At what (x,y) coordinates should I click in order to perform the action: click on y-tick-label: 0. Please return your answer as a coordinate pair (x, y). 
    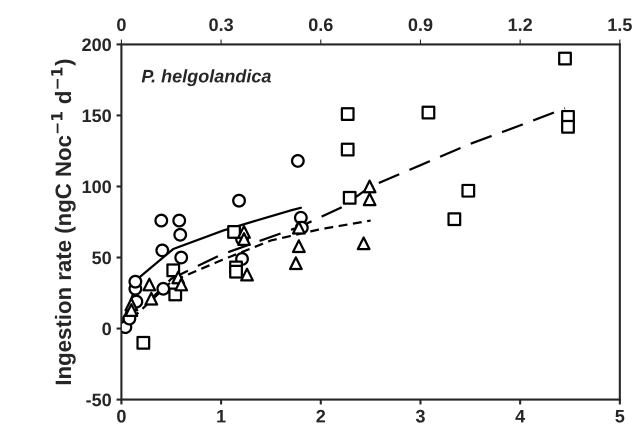
    Looking at the image, I should click on (106, 329).